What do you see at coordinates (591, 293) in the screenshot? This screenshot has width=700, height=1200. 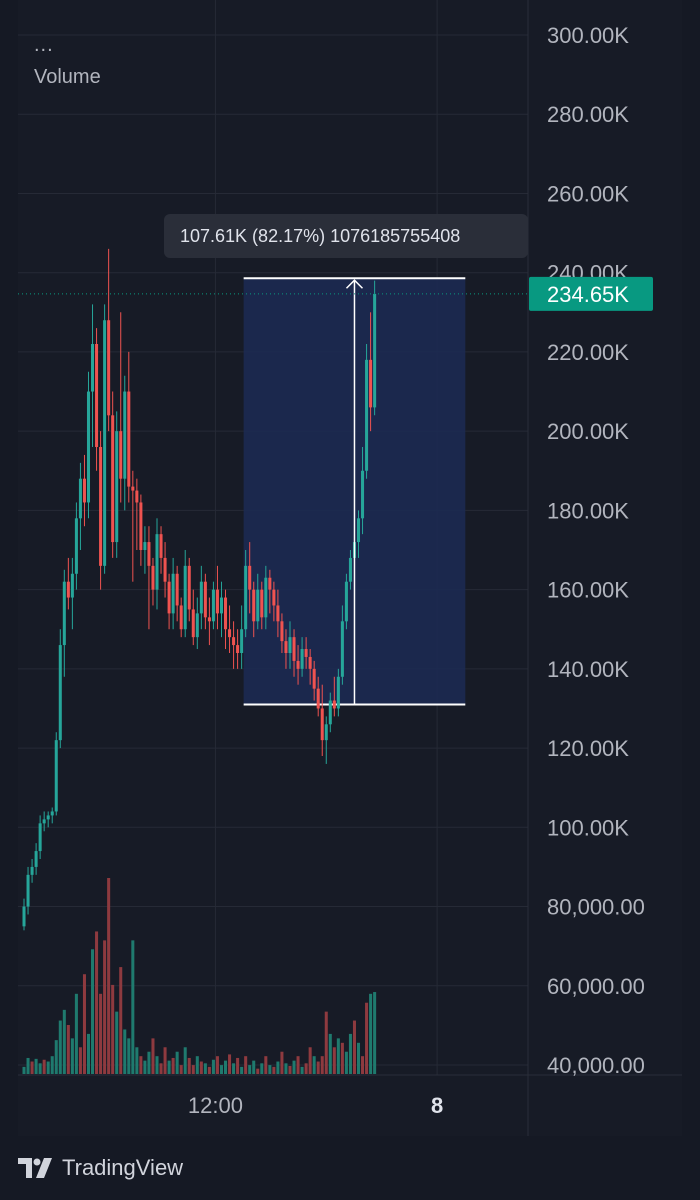 I see `last-price-badge` at bounding box center [591, 293].